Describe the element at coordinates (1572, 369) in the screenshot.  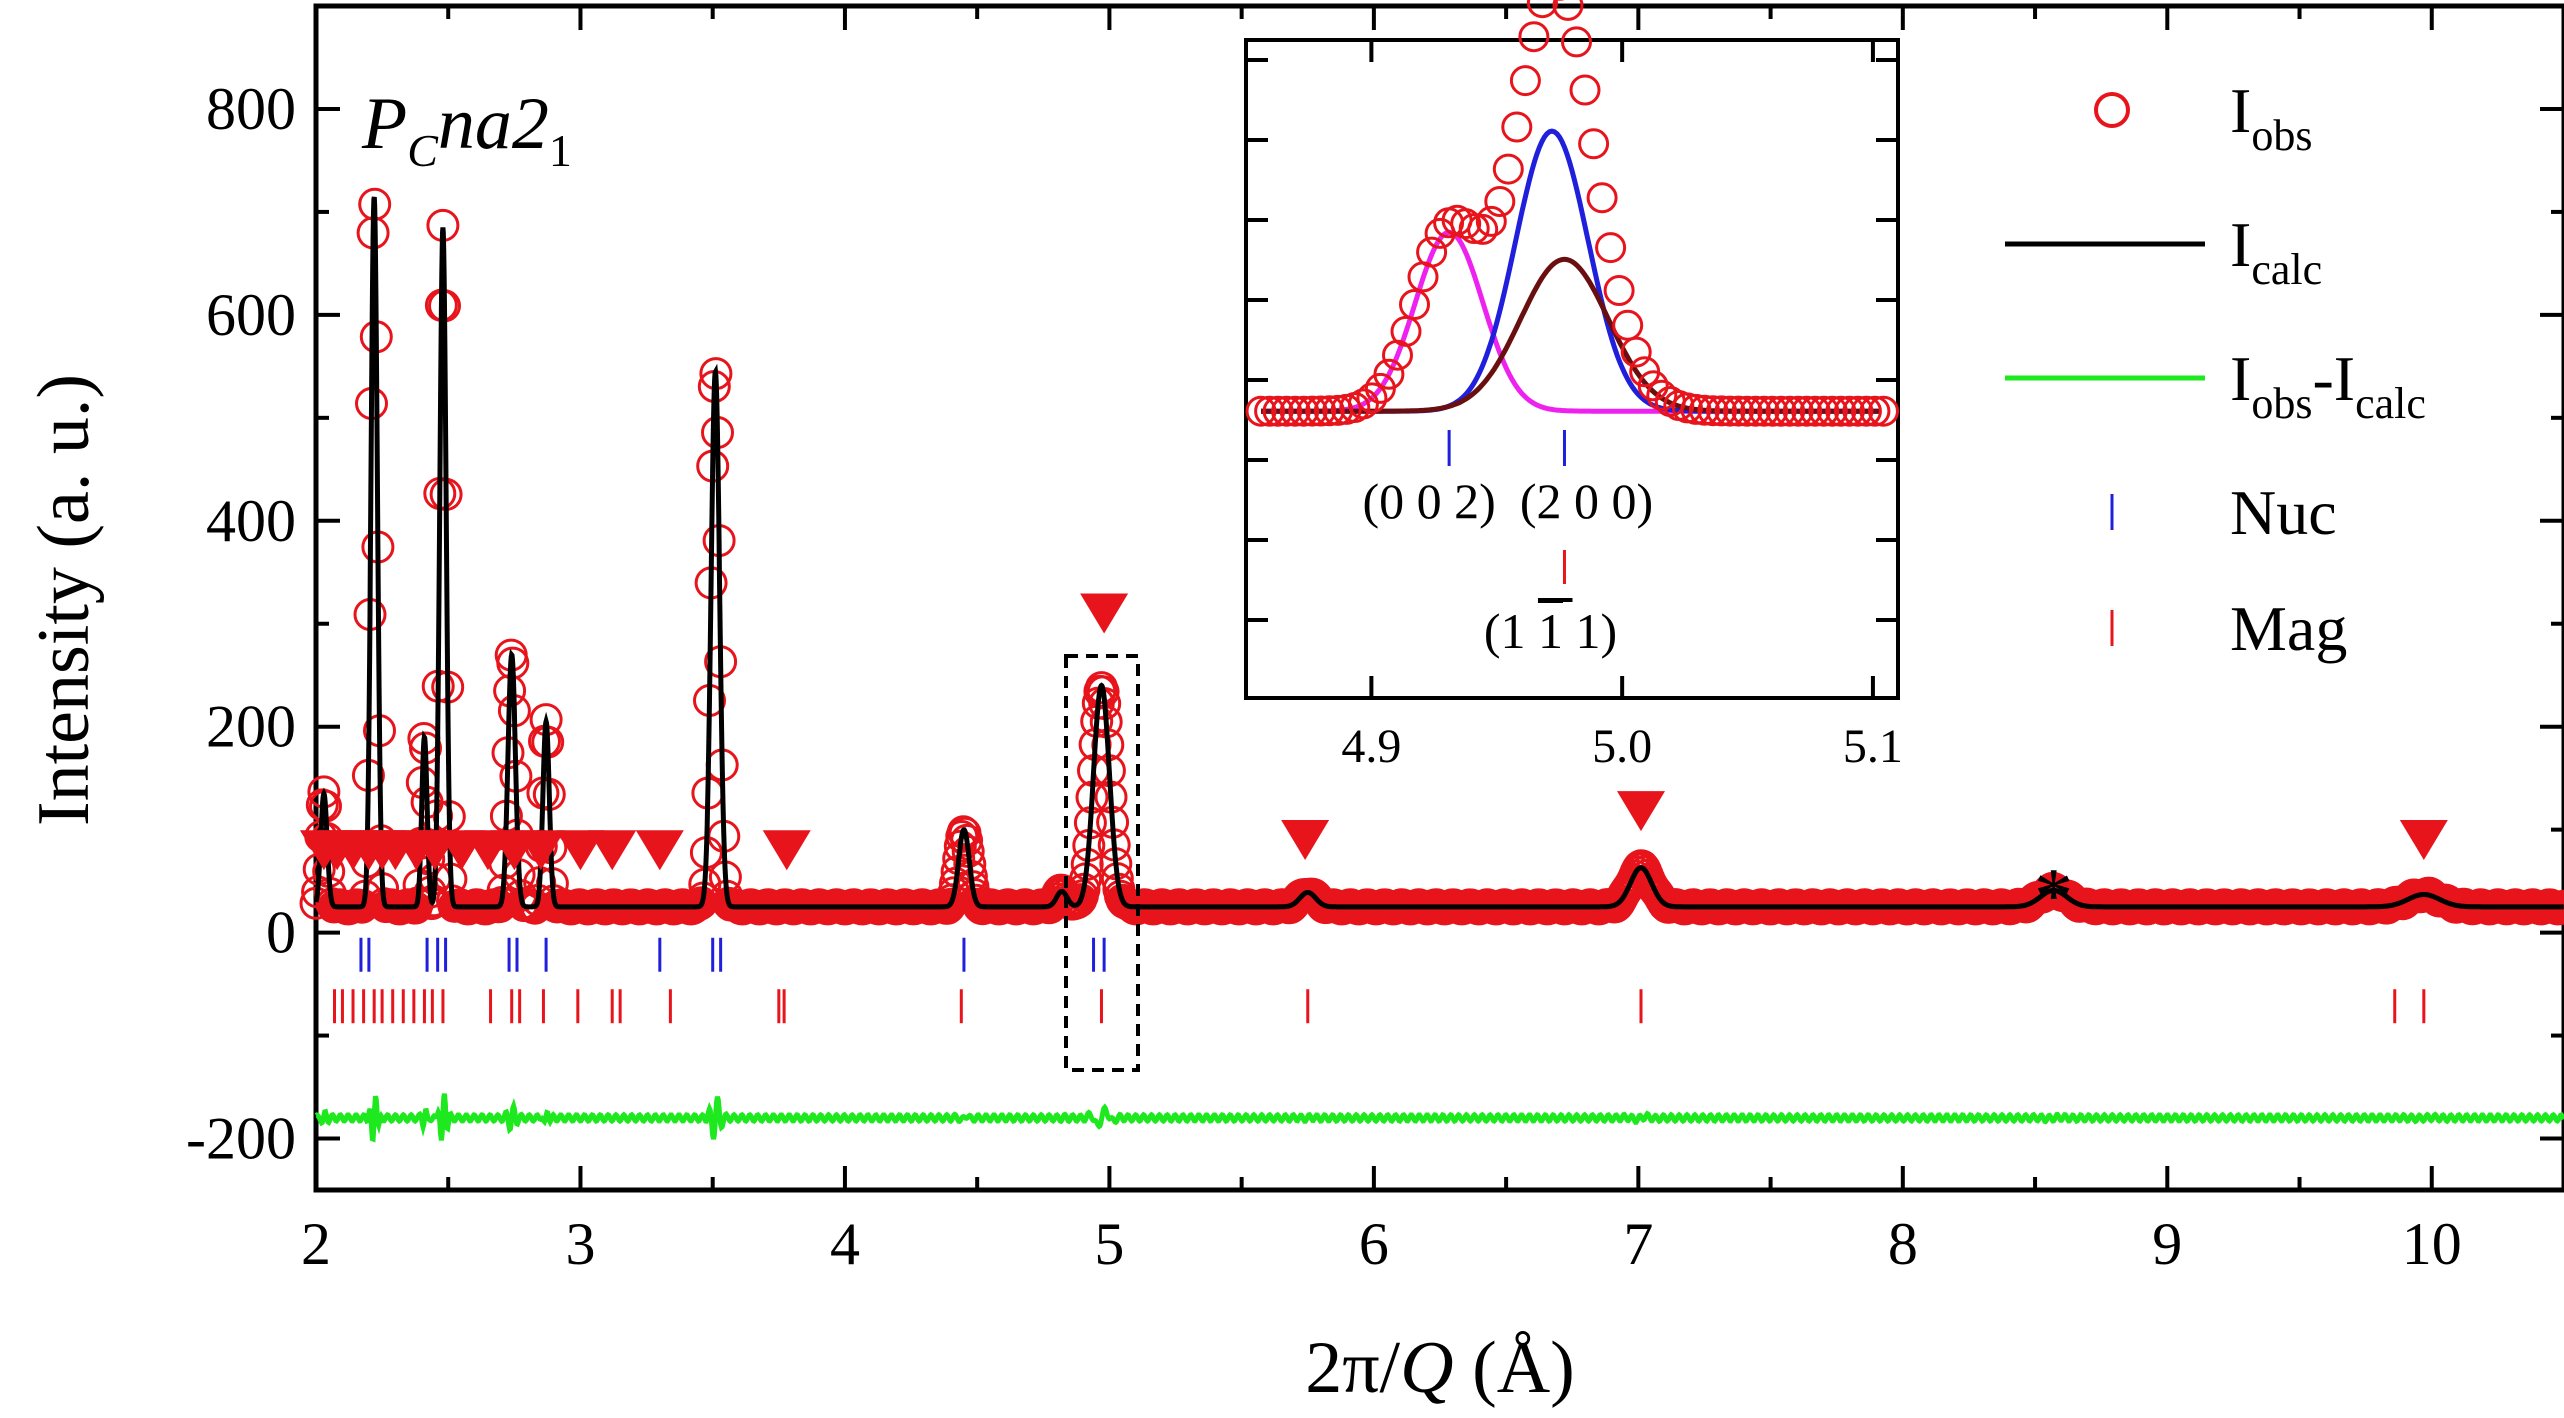
I see `inset-axis-ticks` at that location.